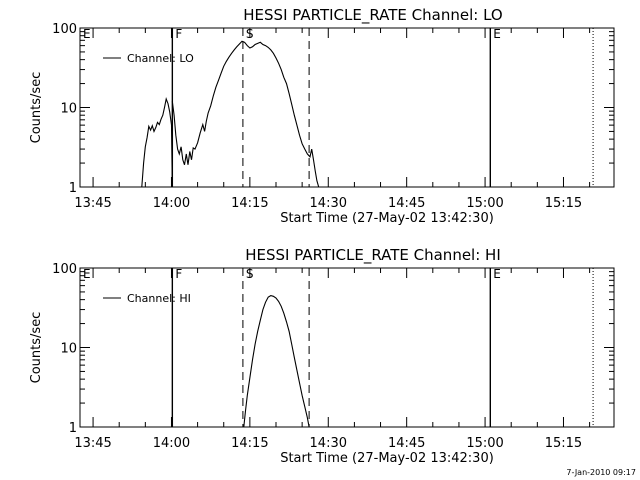  What do you see at coordinates (373, 255) in the screenshot?
I see `chart-title: HESSI PARTICLE_RATE Channel: HI` at bounding box center [373, 255].